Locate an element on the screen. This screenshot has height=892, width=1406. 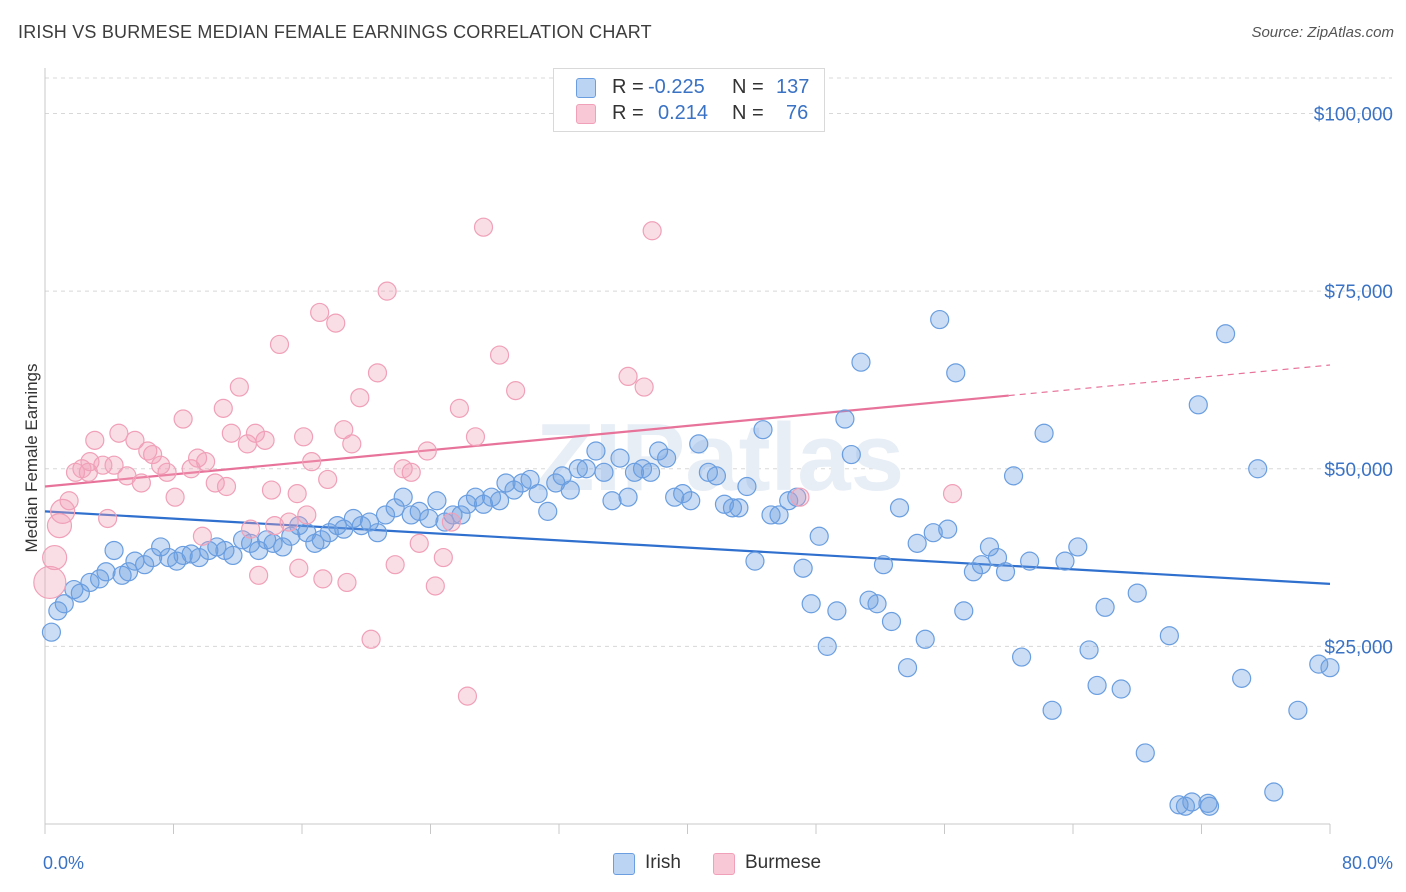
y-tick-label-0: $25,000 is located at coordinates (1358, 647).